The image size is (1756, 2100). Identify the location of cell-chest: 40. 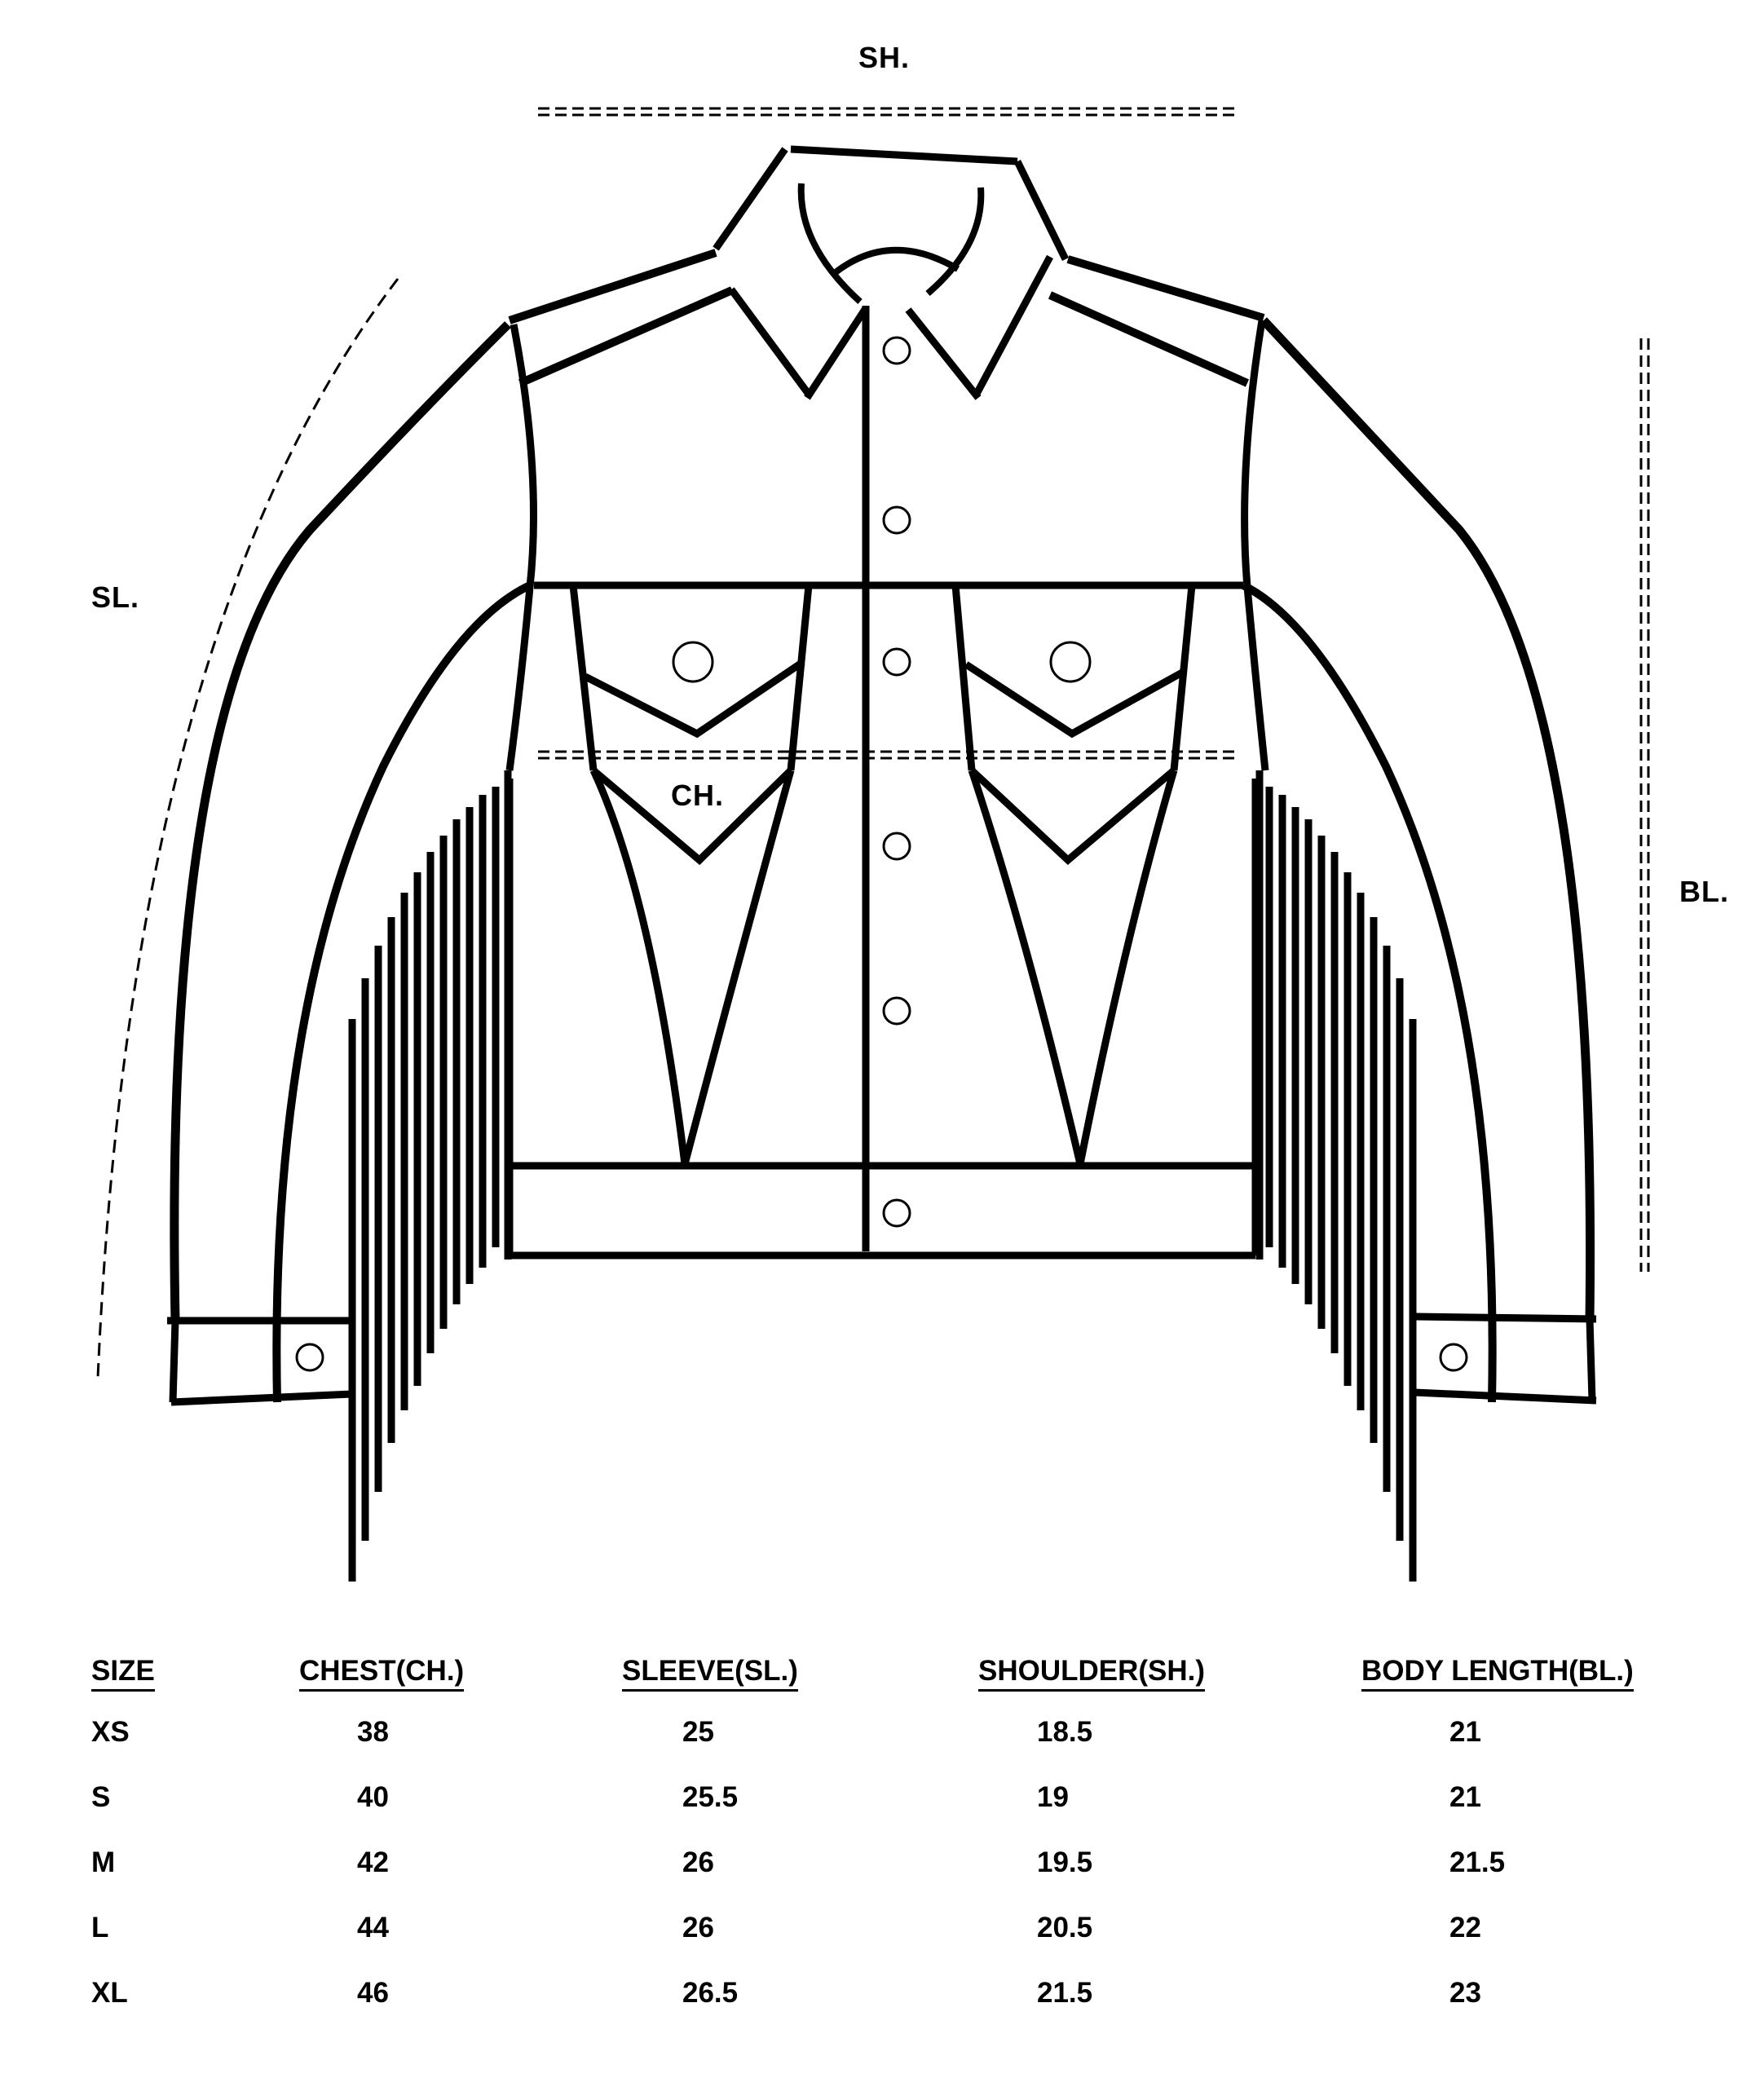
(373, 1797).